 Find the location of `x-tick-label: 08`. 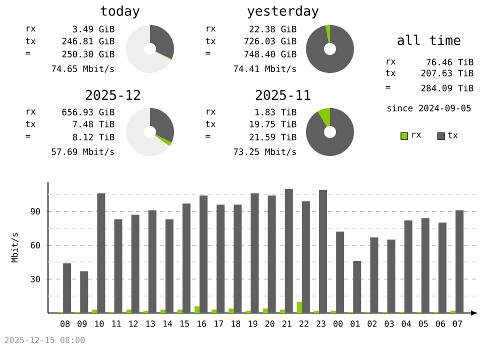

x-tick-label: 08 is located at coordinates (65, 323).